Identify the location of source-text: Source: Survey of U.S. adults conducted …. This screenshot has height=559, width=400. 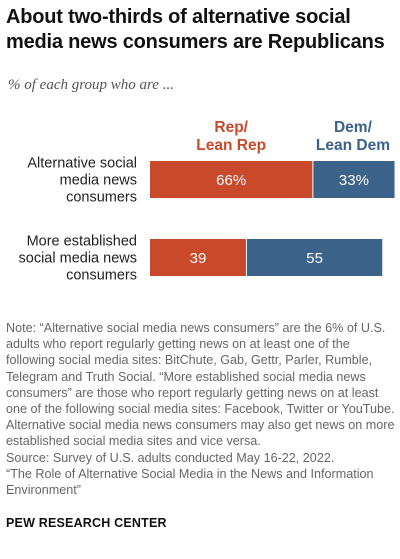
(170, 457).